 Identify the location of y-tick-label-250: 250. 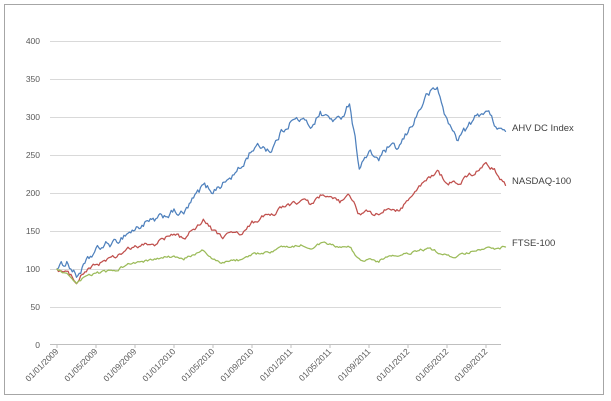
(33, 155).